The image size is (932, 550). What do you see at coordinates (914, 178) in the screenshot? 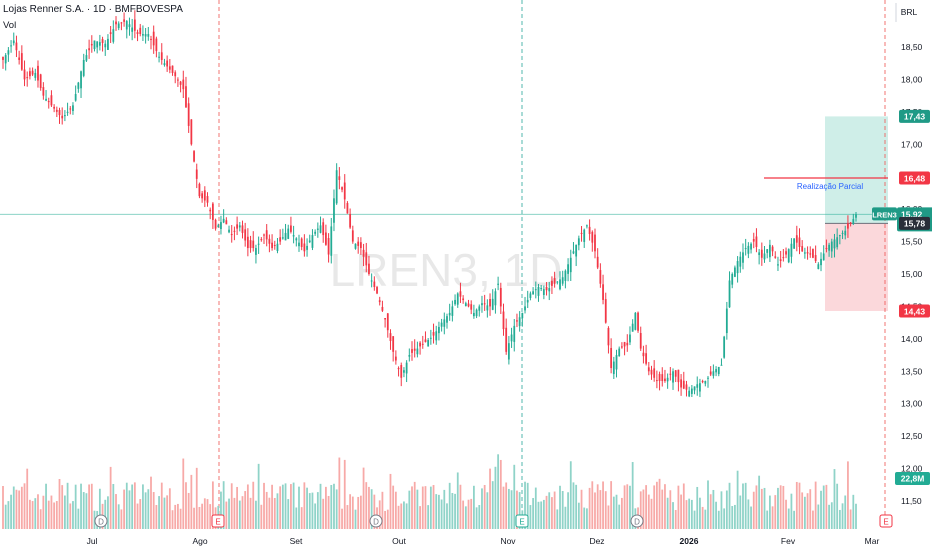
I see `partial-price-label-bg` at bounding box center [914, 178].